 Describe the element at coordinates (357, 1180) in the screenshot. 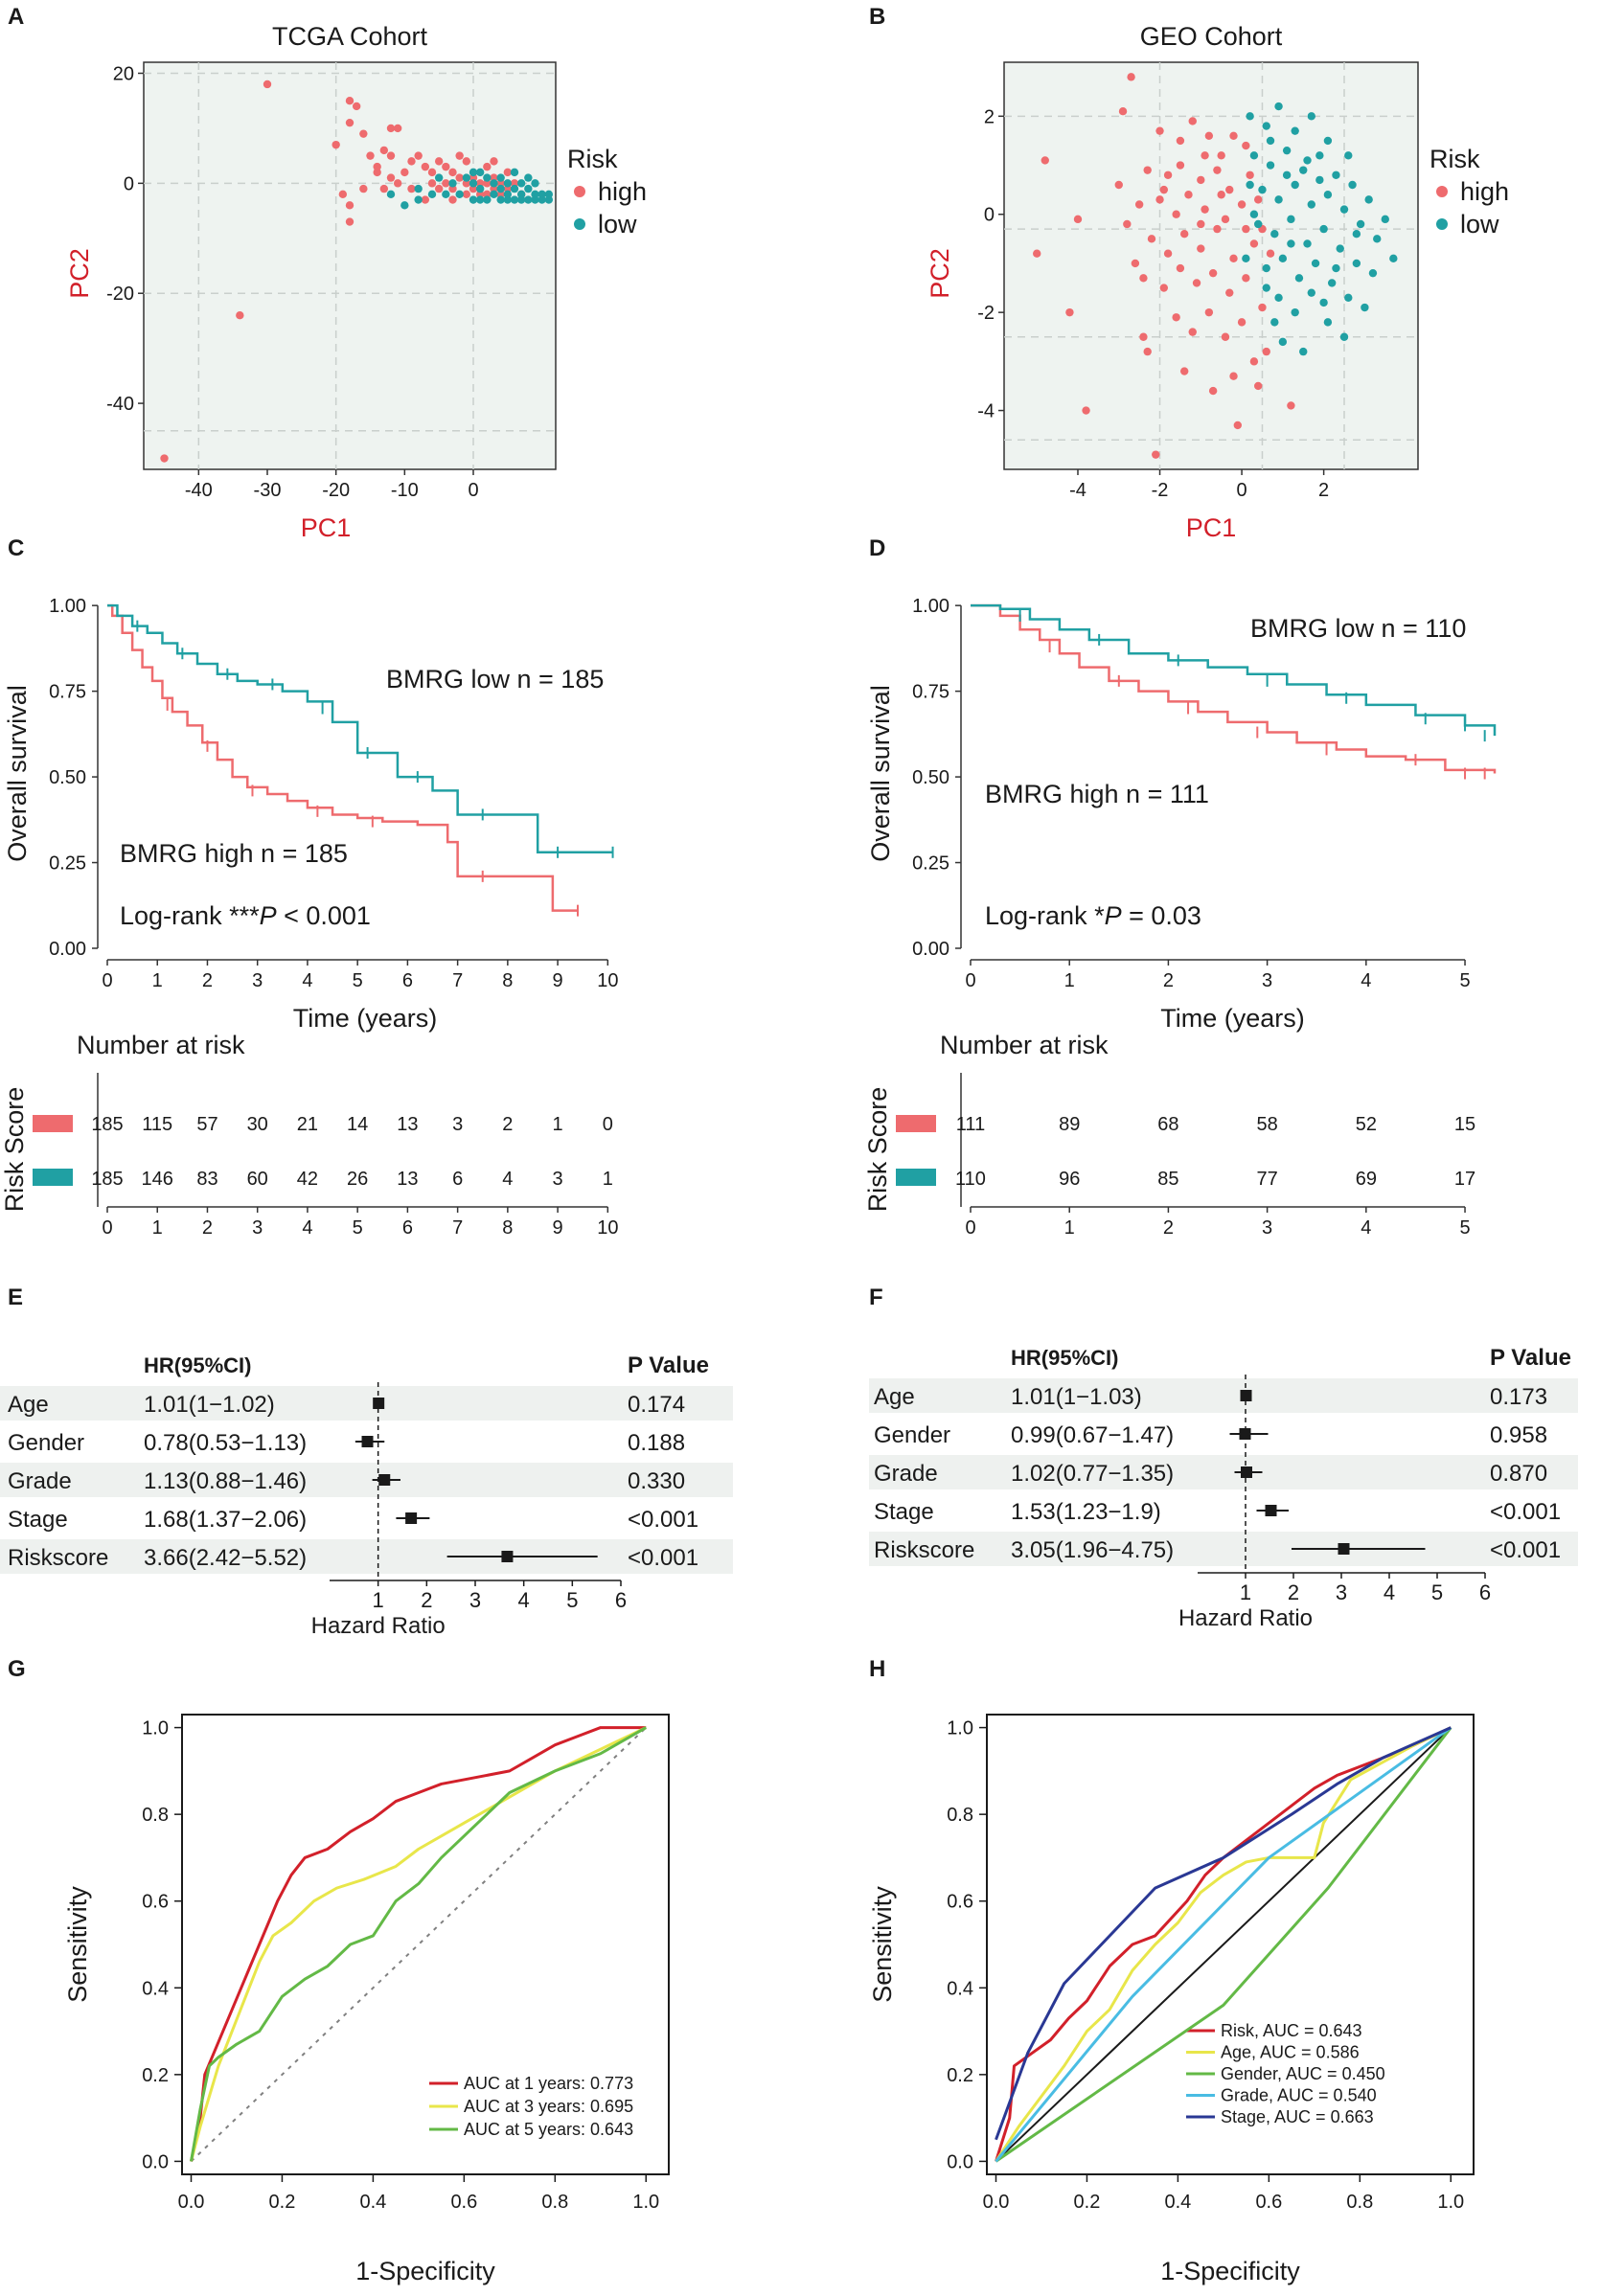

I see `risk-count-low: 26` at that location.